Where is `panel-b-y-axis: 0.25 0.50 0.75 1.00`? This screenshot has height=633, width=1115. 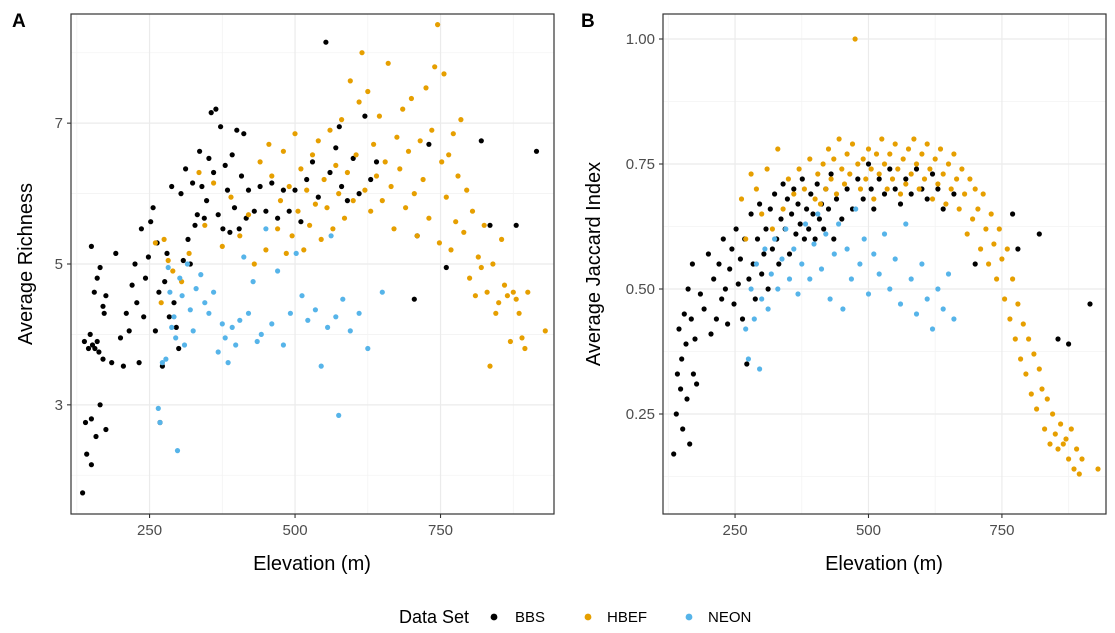
panel-b-y-axis: 0.25 0.50 0.75 1.00 is located at coordinates (644, 227).